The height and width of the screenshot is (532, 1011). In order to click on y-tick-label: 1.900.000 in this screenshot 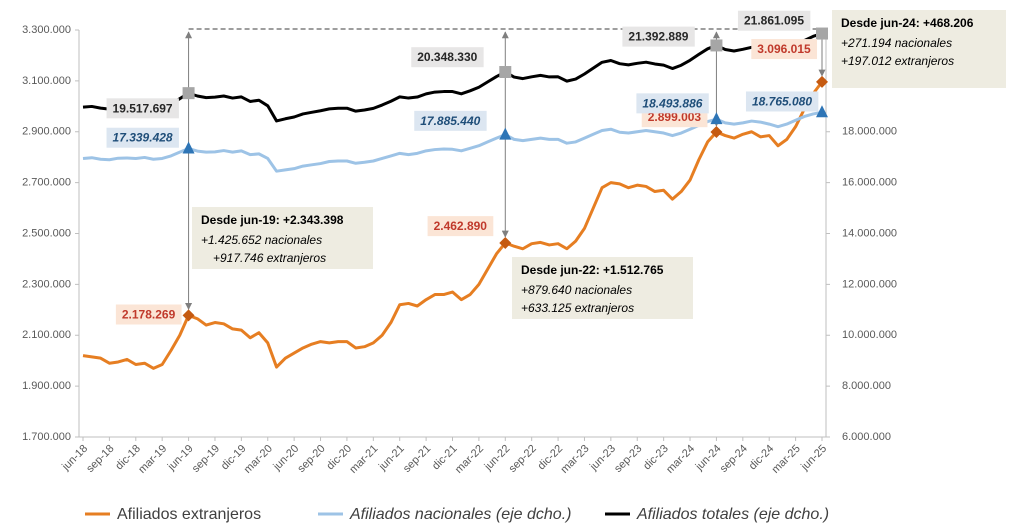, I will do `click(46, 386)`.